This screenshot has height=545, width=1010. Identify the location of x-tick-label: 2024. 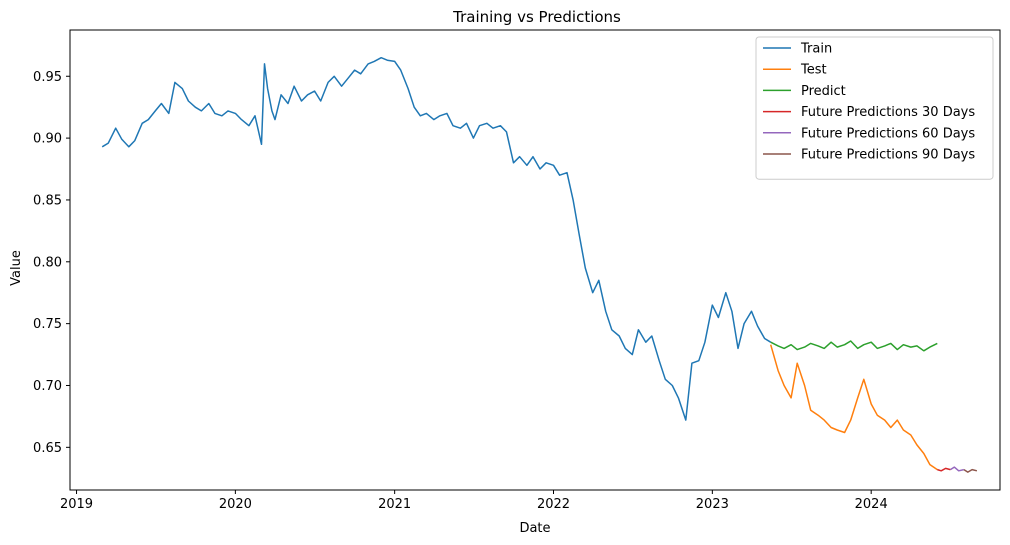
(871, 504).